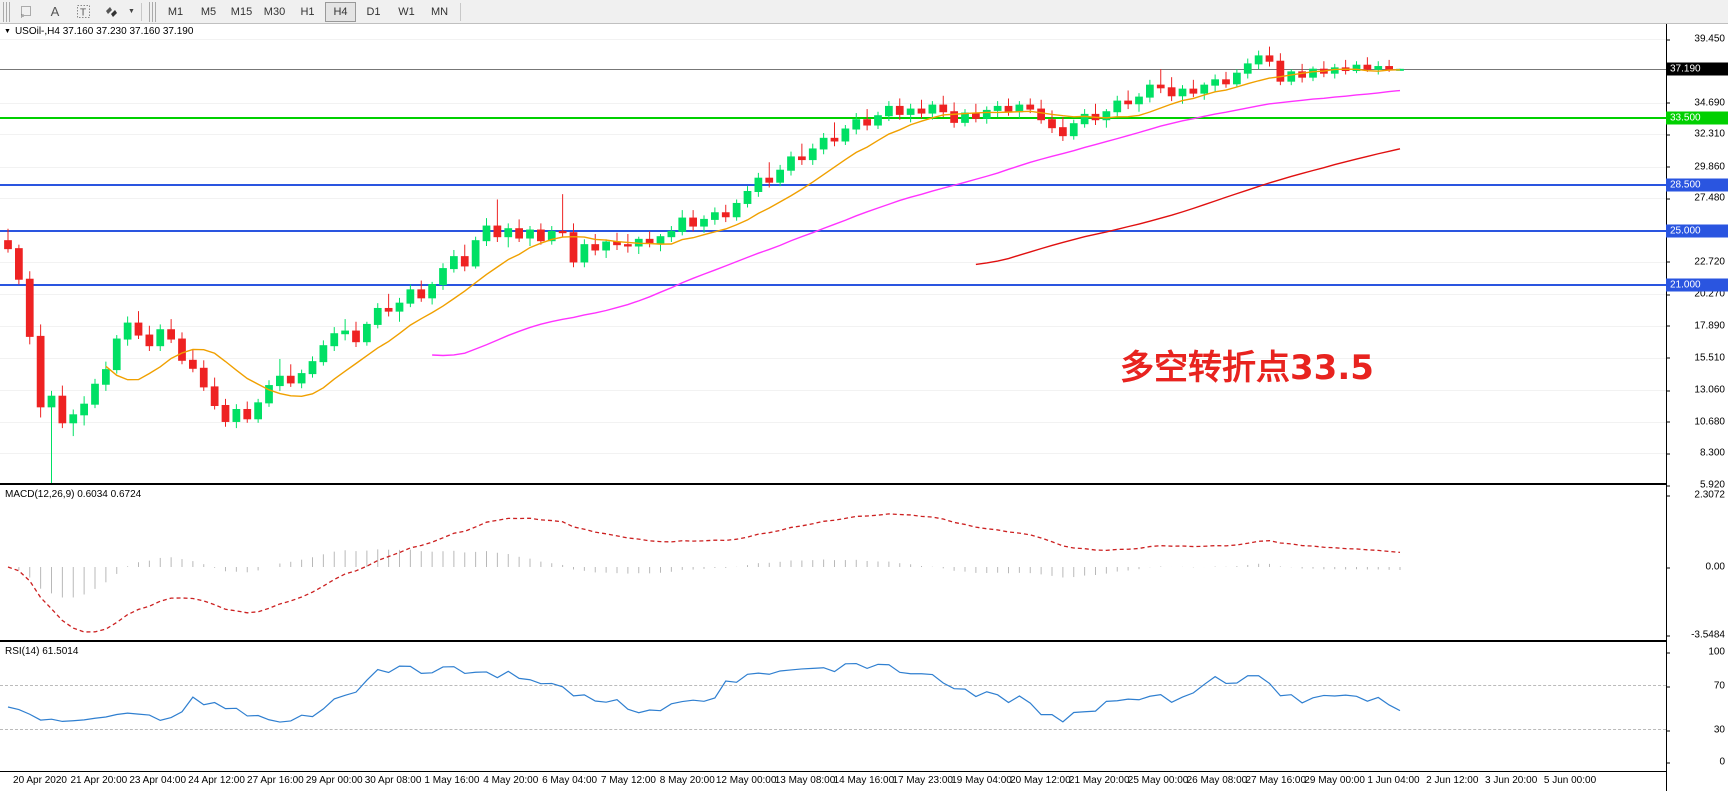 The image size is (1728, 791). Describe the element at coordinates (111, 12) in the screenshot. I see `objects-icon` at that location.